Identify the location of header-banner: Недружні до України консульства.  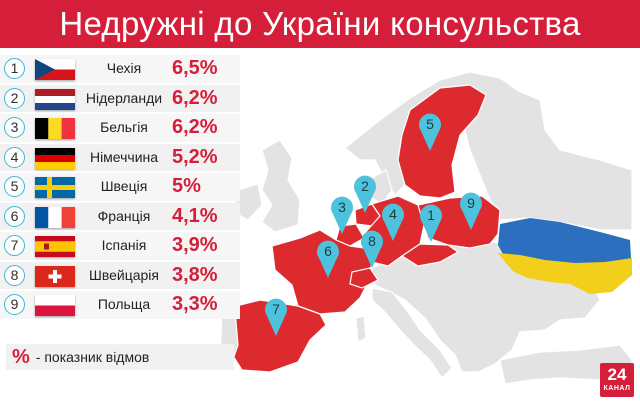
(320, 24).